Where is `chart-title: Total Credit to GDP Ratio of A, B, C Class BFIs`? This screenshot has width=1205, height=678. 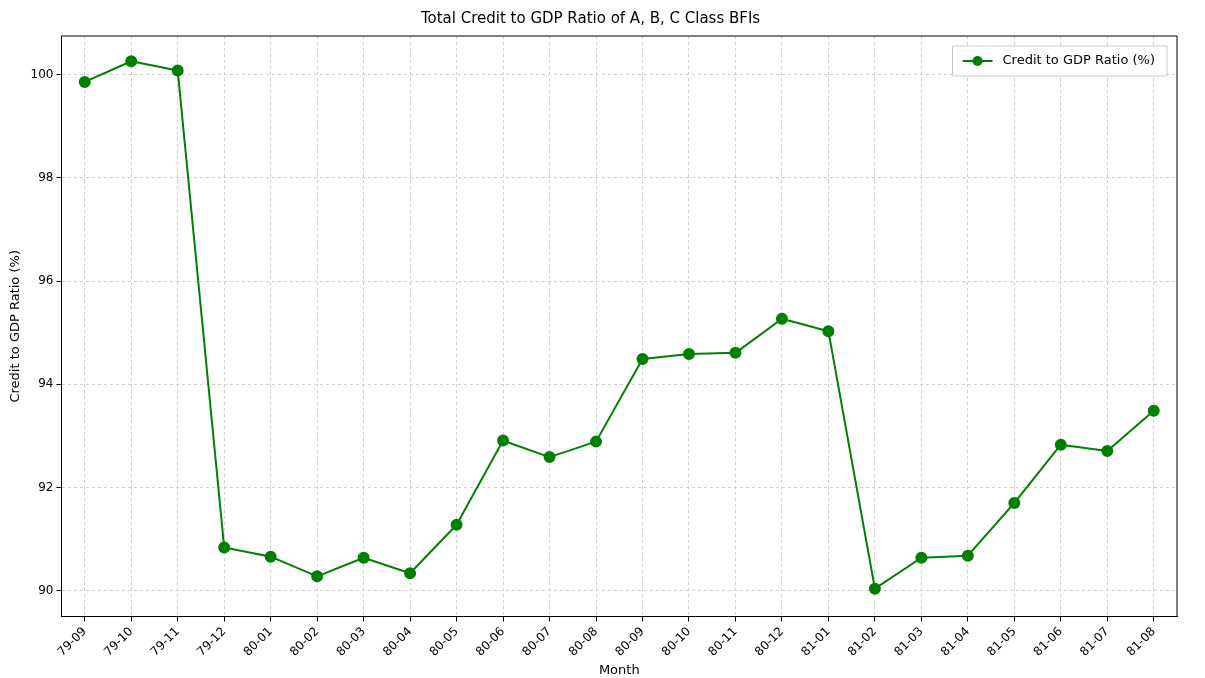
chart-title: Total Credit to GDP Ratio of A, B, C Class BFIs is located at coordinates (590, 17).